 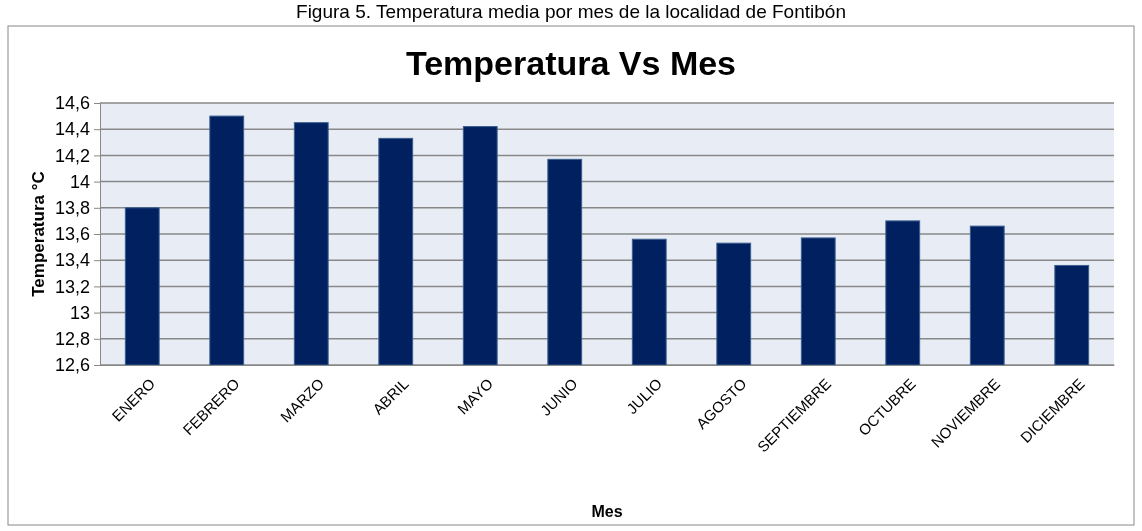 I want to click on y-tick-label: 14,4, so click(x=72, y=129).